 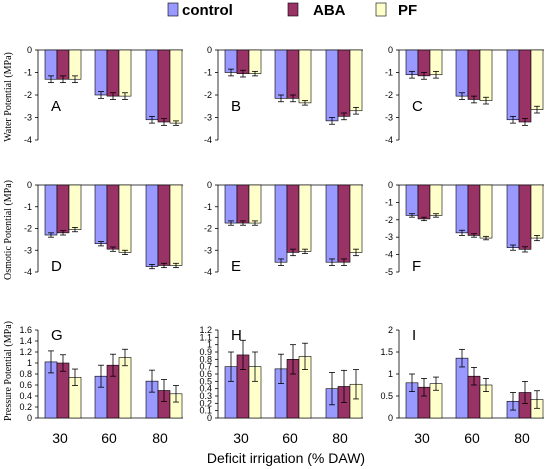 I want to click on y-tick-label: 0.5, so click(x=205, y=381).